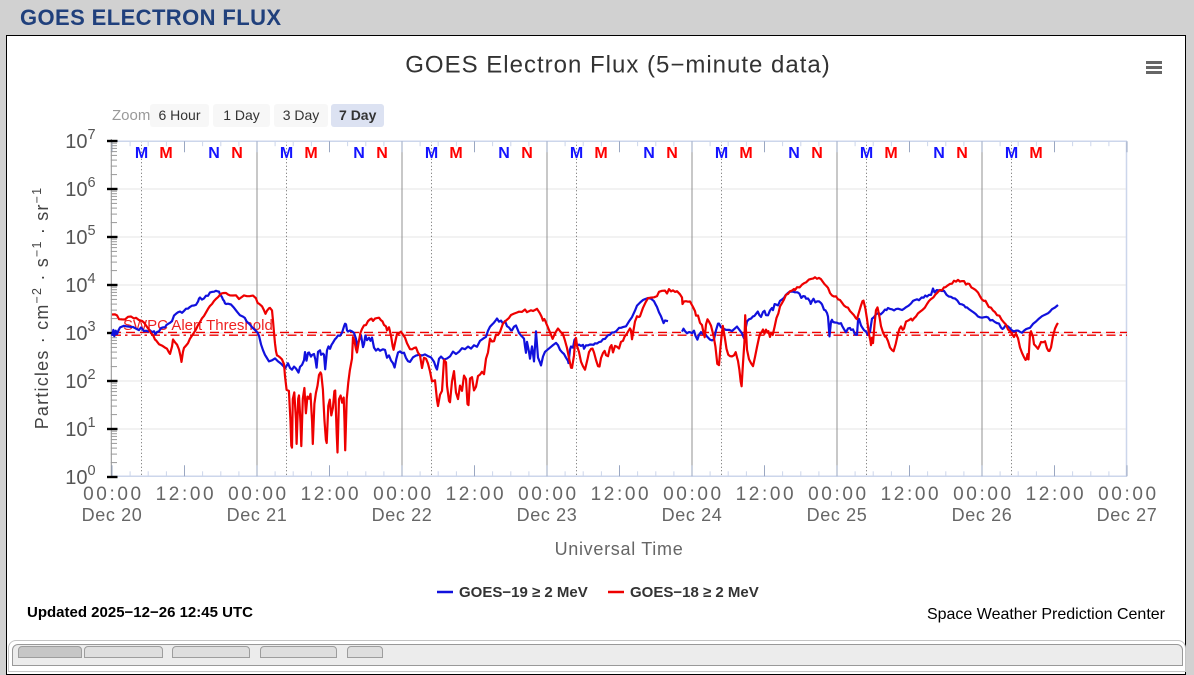 This screenshot has width=1194, height=675. Describe the element at coordinates (92, 375) in the screenshot. I see `svg-text: 2` at that location.